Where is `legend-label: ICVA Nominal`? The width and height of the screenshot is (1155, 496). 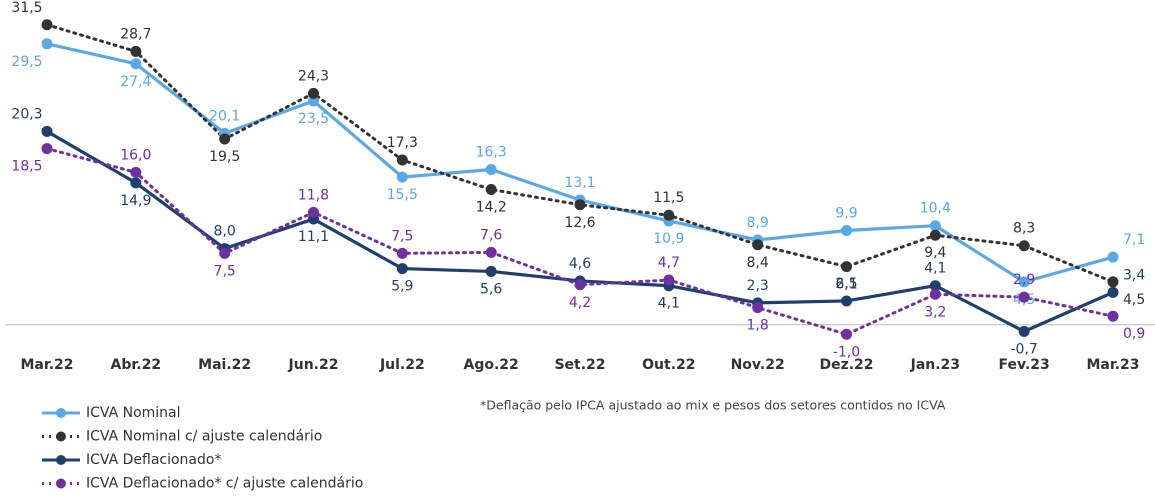
legend-label: ICVA Nominal is located at coordinates (133, 413).